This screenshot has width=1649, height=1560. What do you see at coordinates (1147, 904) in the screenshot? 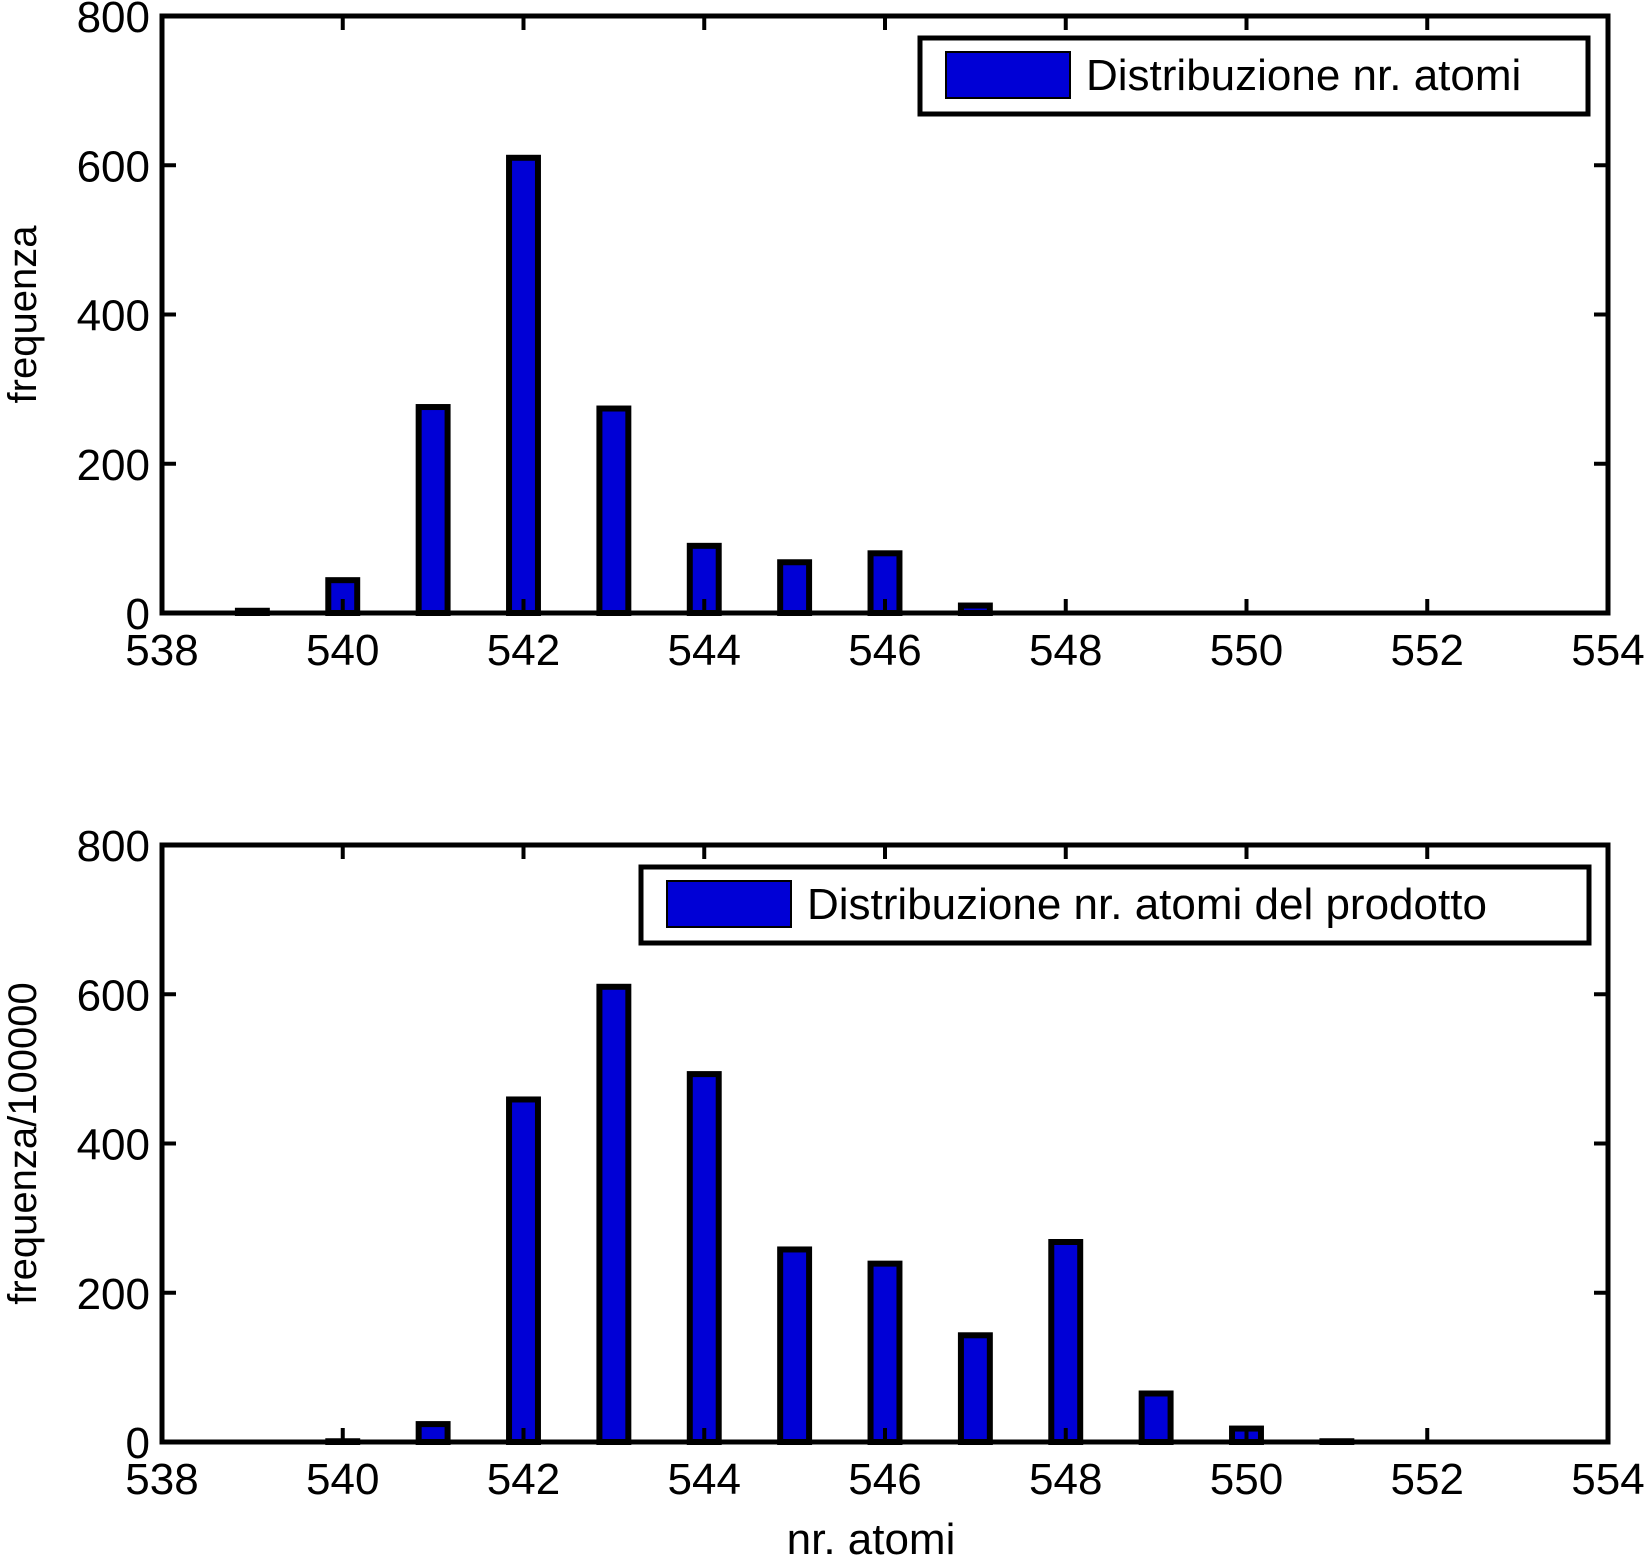
I see `legend-label: Distribuzione nr. atomi del prodotto` at bounding box center [1147, 904].